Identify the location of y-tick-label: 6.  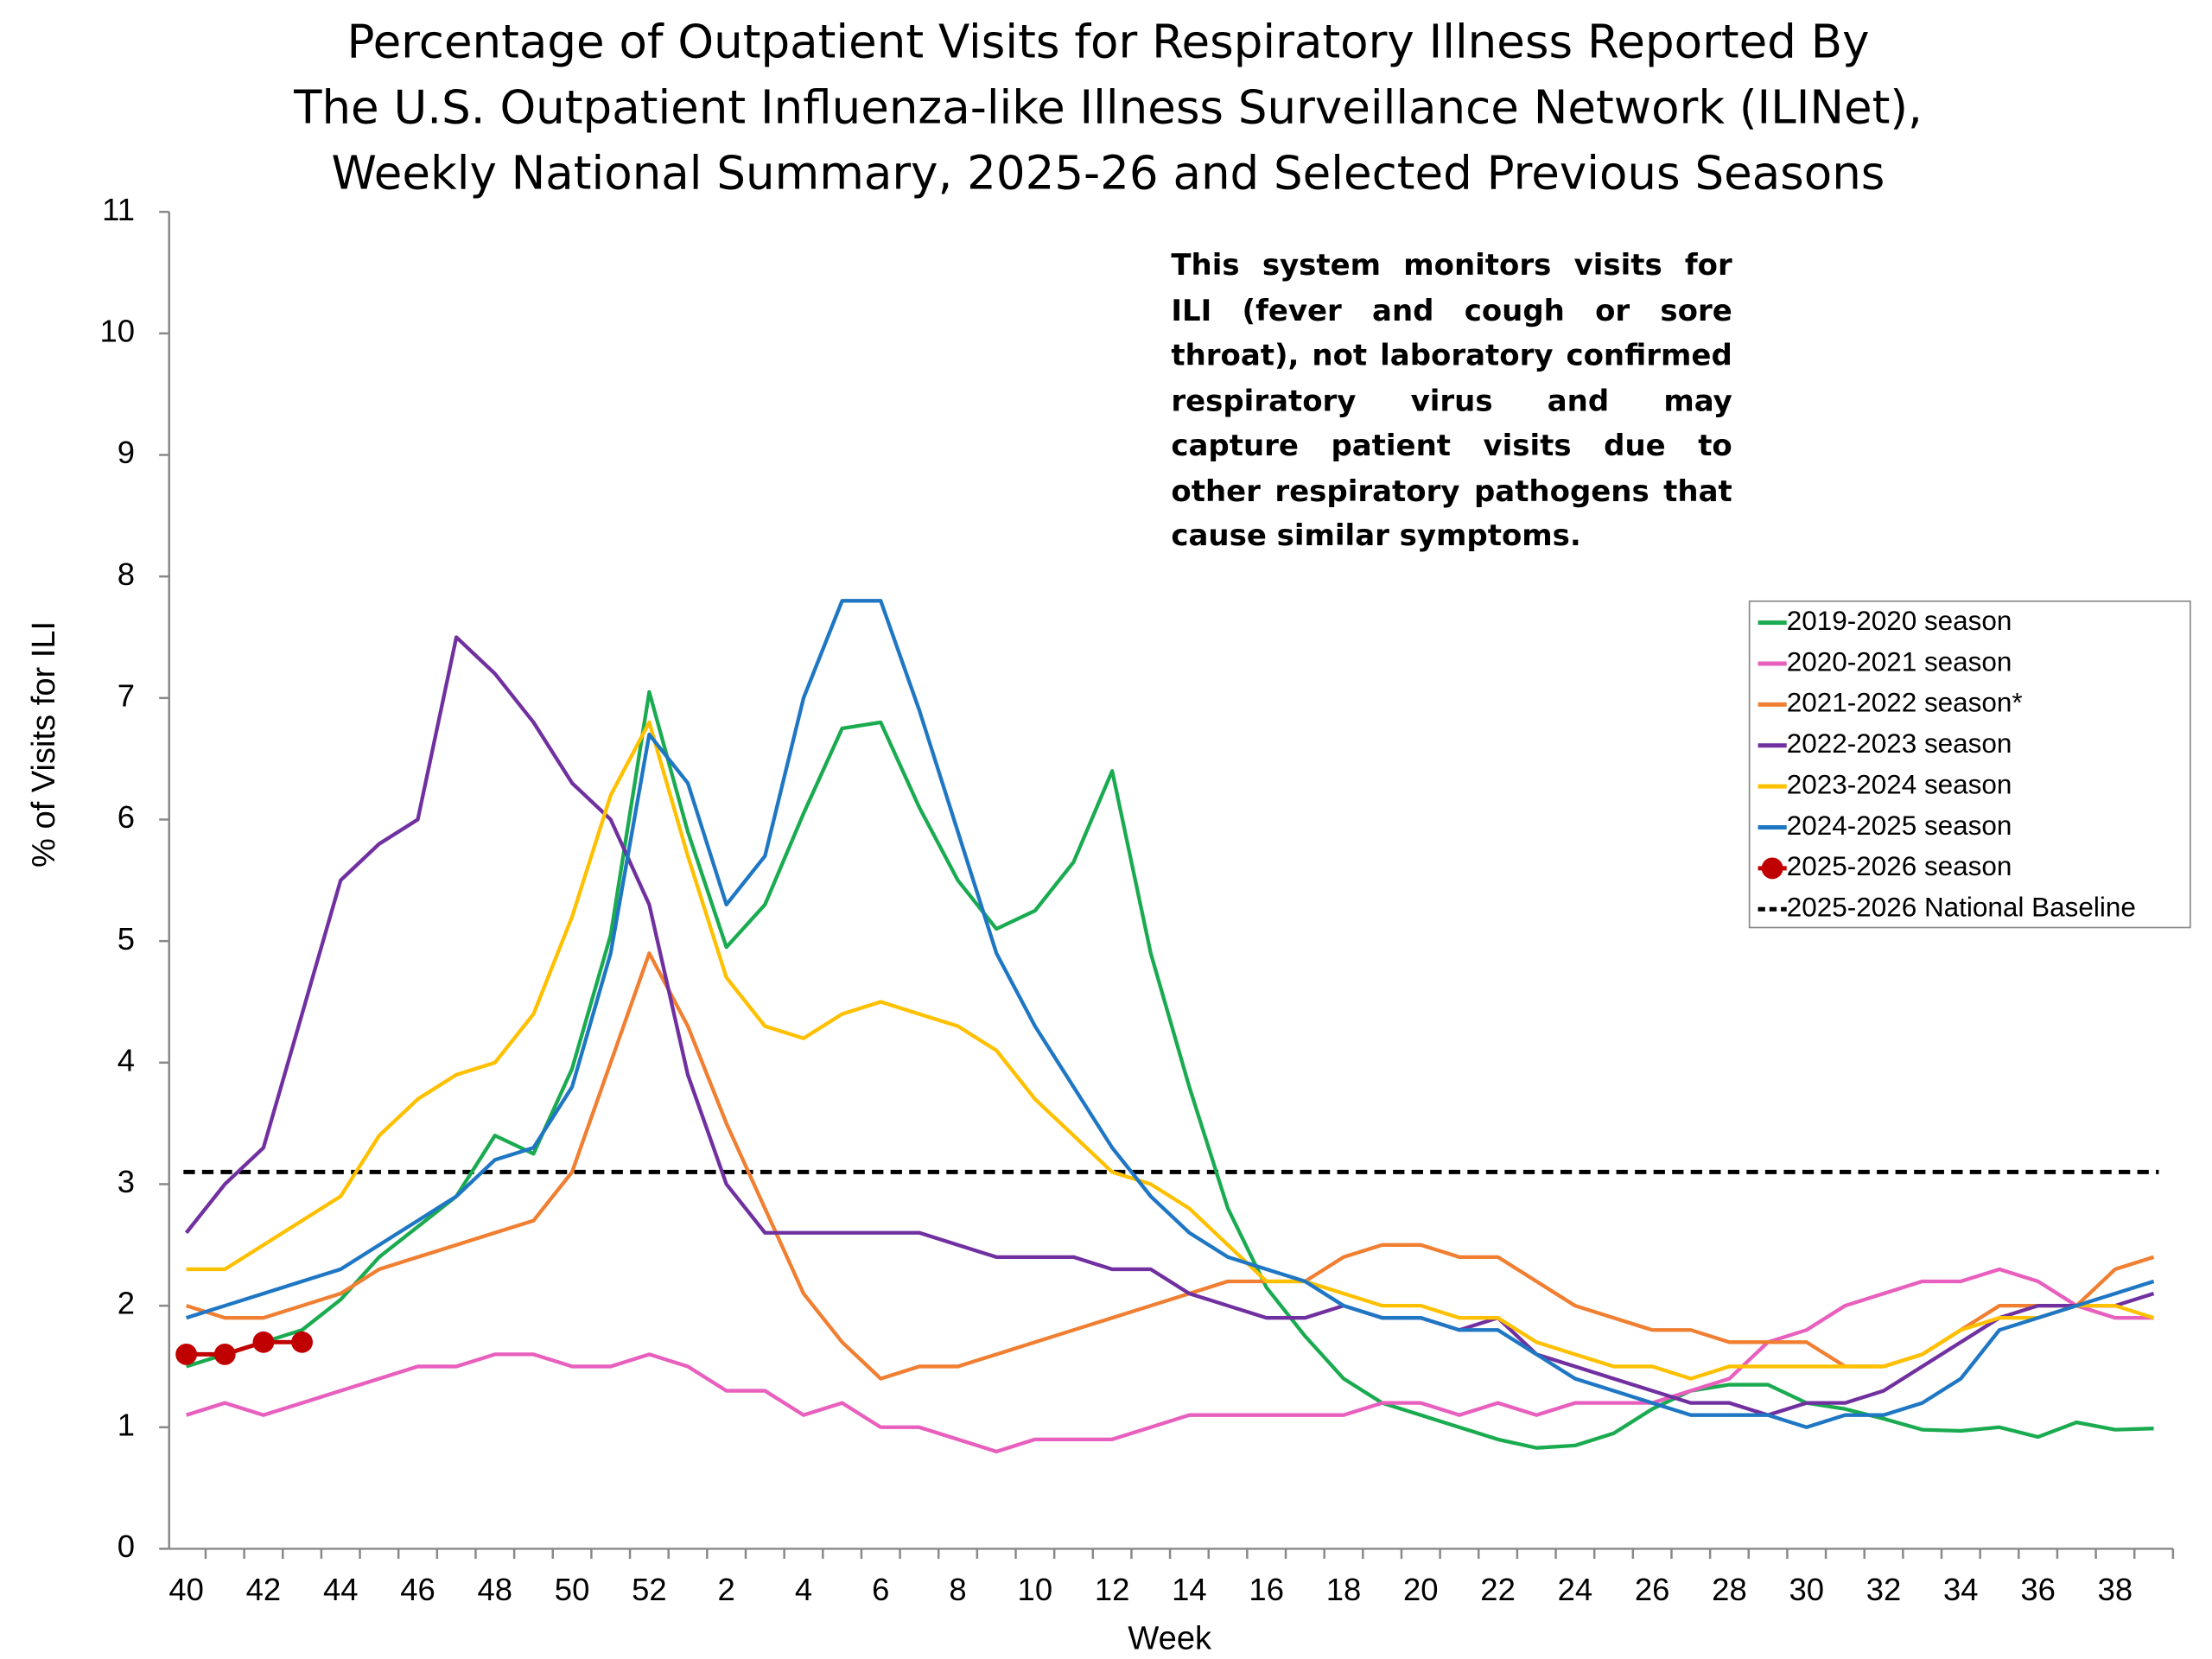
(126, 817).